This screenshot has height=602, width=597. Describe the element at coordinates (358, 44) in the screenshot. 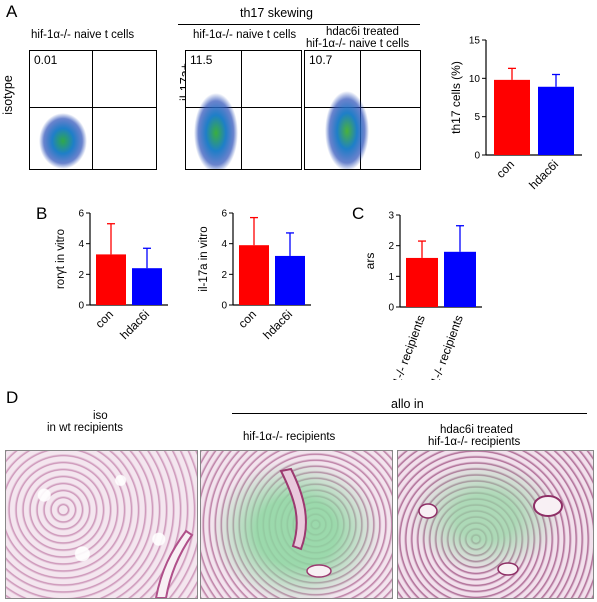

I see `flow-plot-3-title-line2: hif-1α-/- naive t cells` at that location.